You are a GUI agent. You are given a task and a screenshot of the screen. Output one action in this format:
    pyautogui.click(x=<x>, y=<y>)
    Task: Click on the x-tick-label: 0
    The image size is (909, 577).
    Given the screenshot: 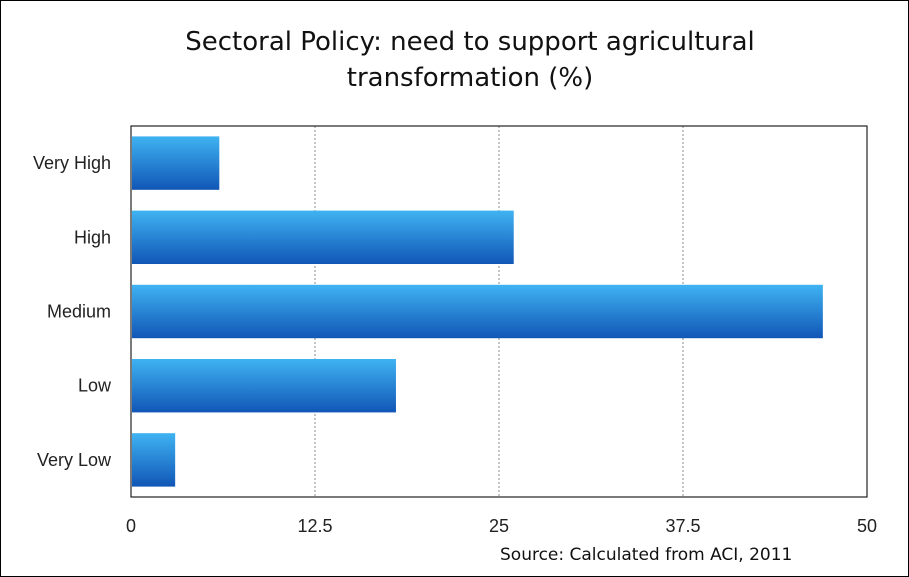 What is the action you would take?
    pyautogui.click(x=131, y=526)
    